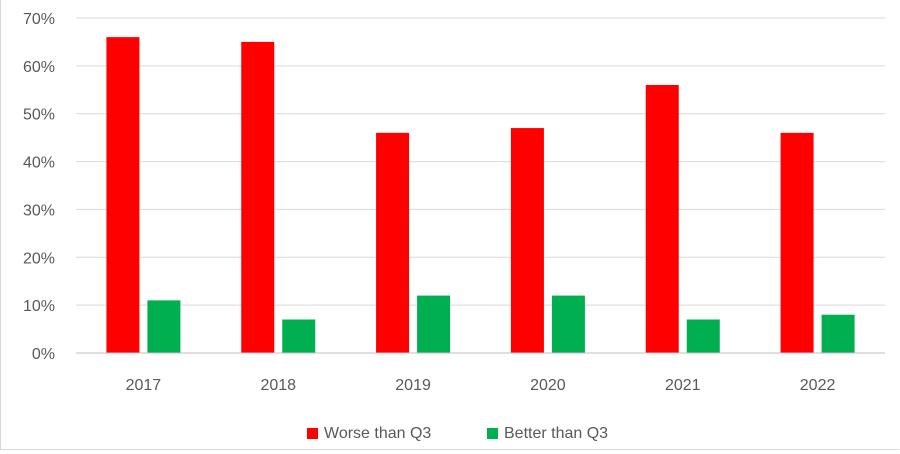  What do you see at coordinates (39, 258) in the screenshot?
I see `y-tick-label: 20%` at bounding box center [39, 258].